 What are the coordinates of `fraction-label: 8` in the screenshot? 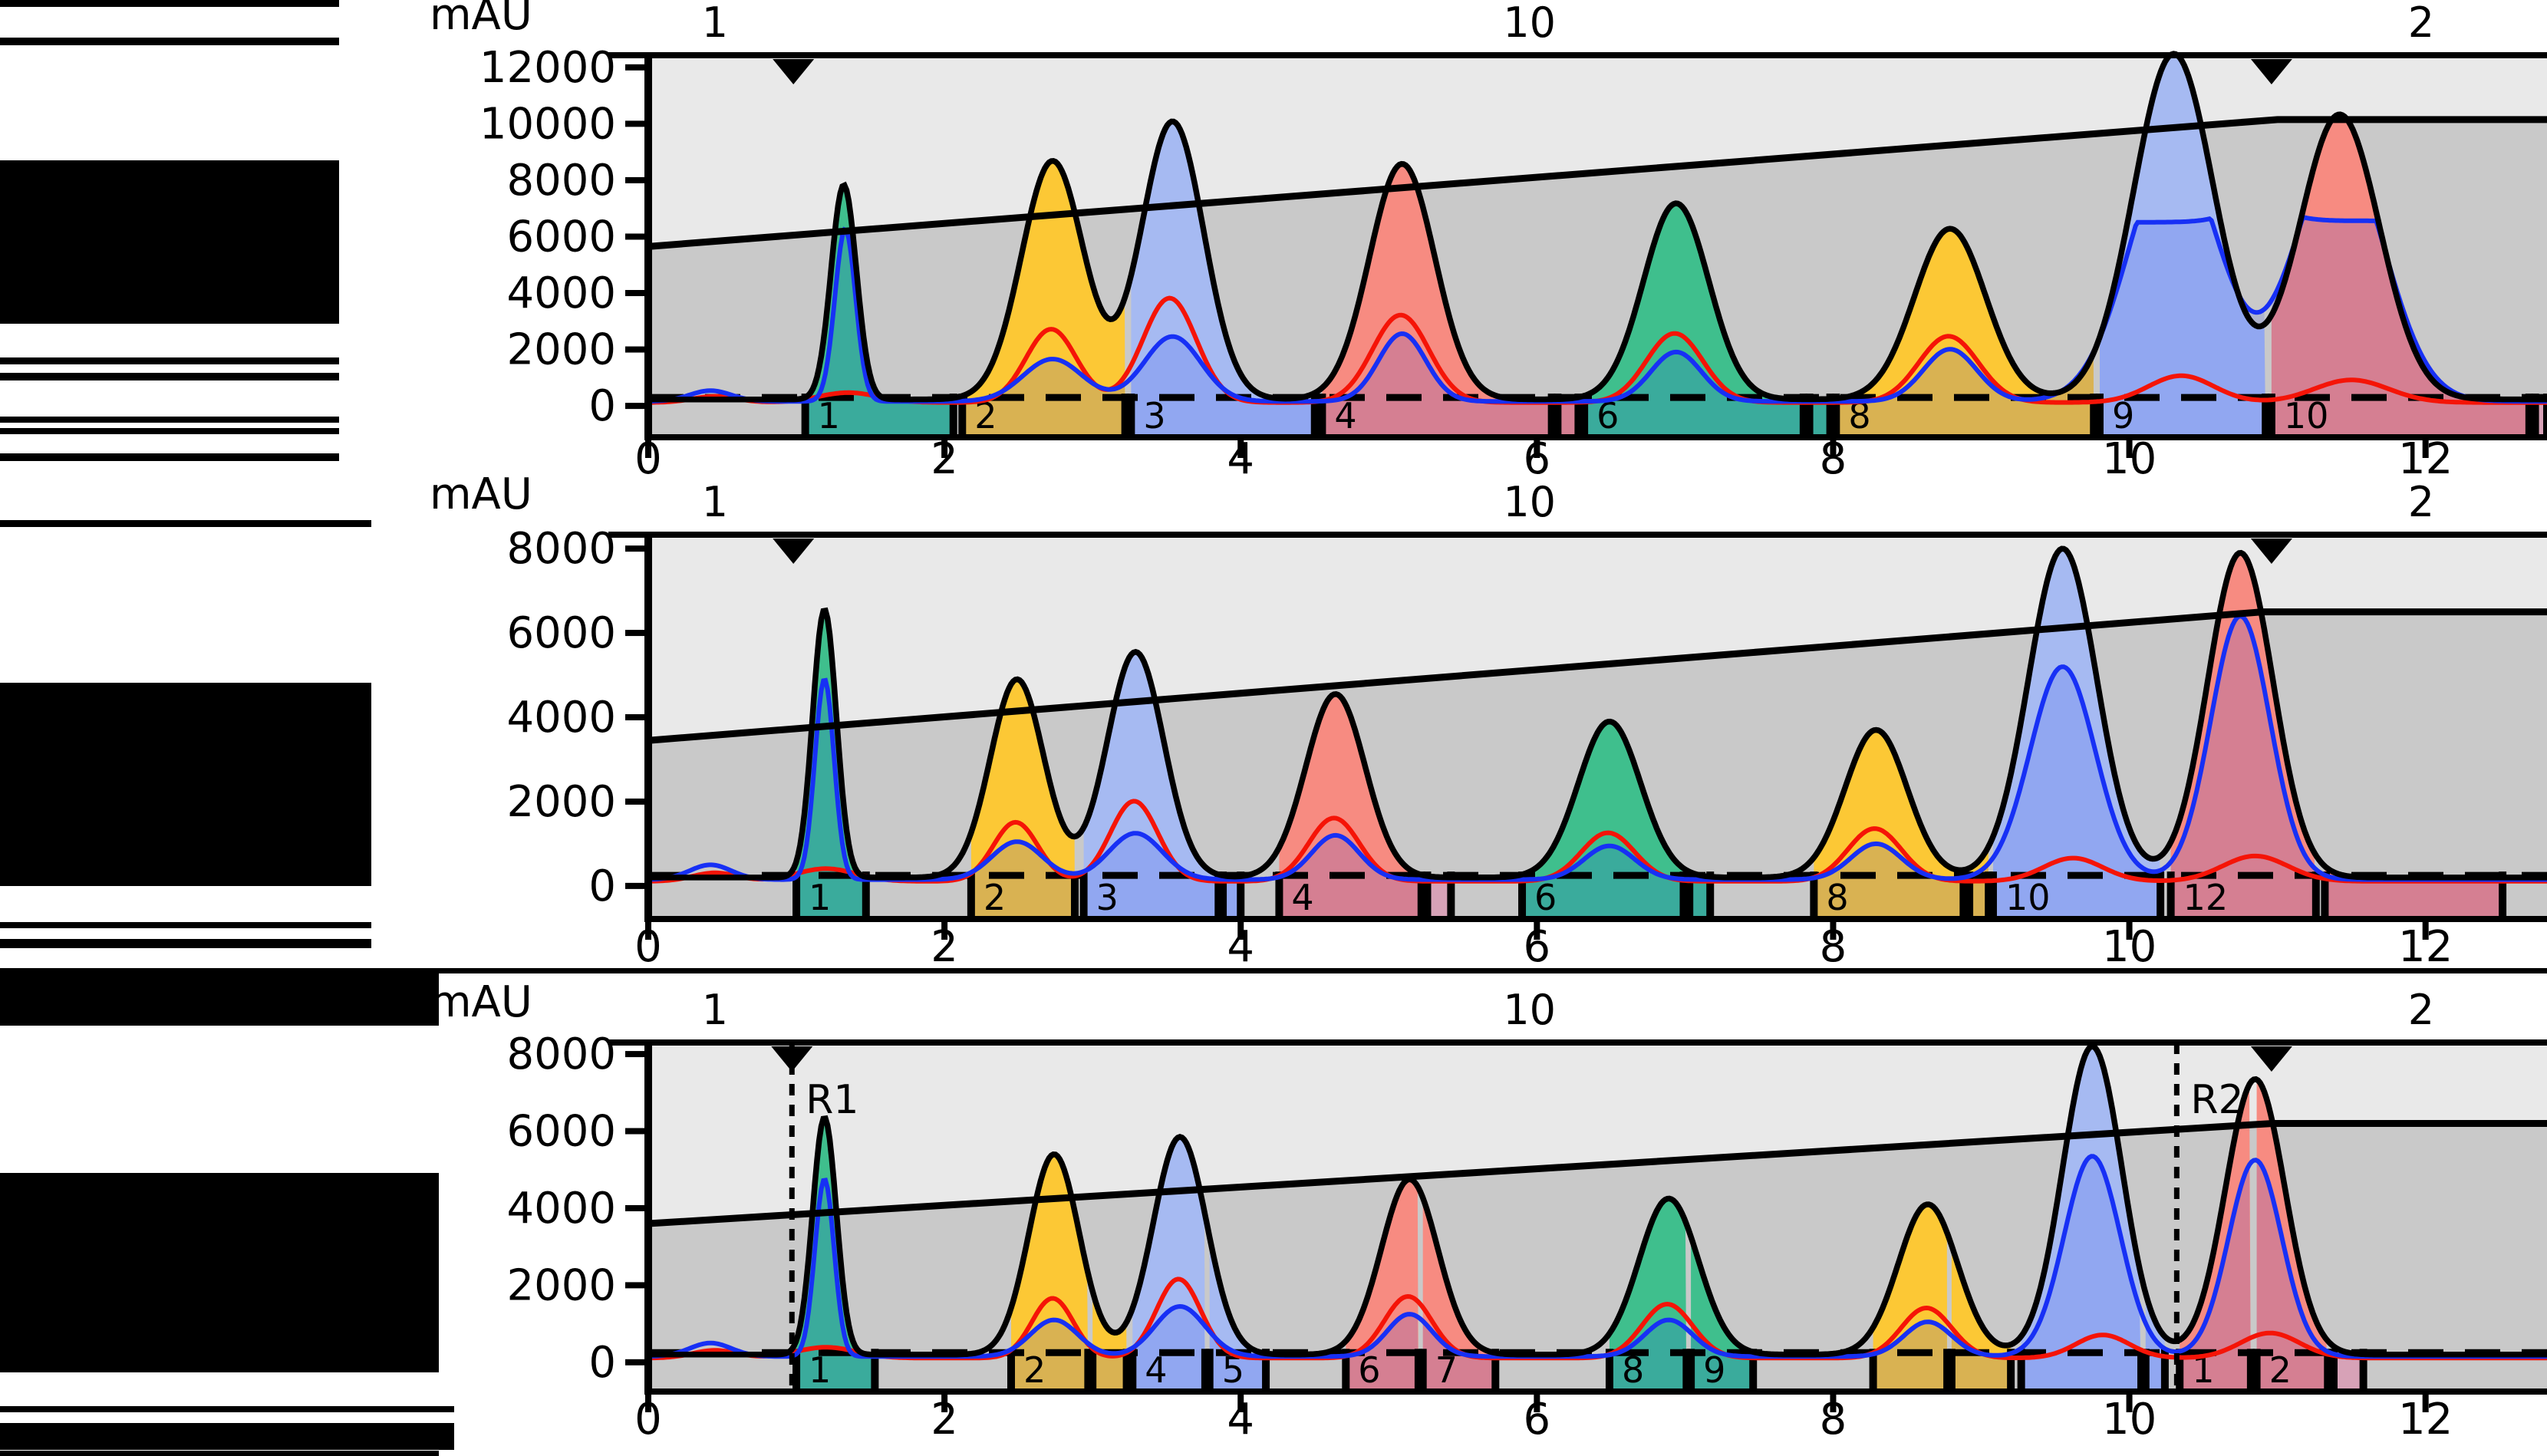 It's located at (1837, 897).